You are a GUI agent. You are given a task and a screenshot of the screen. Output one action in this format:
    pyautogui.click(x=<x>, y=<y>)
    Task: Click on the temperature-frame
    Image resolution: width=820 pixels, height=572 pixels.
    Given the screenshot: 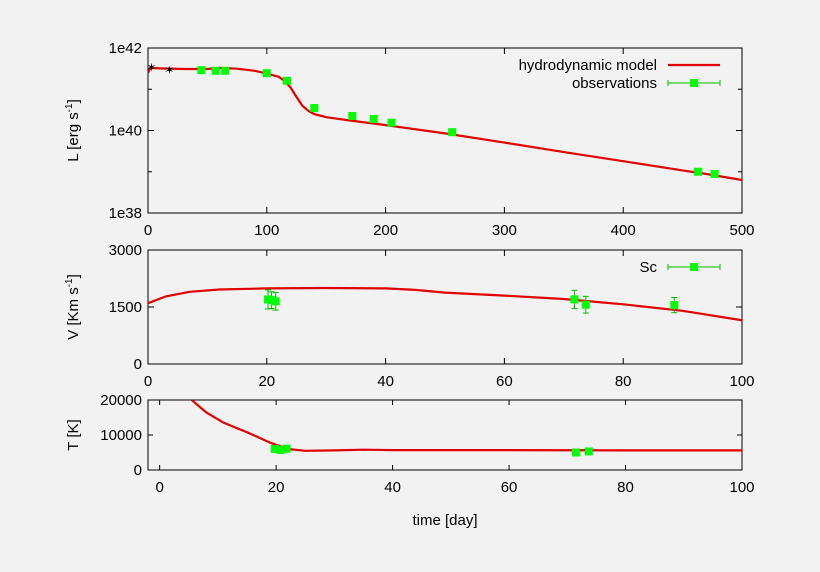 What is the action you would take?
    pyautogui.click(x=445, y=435)
    